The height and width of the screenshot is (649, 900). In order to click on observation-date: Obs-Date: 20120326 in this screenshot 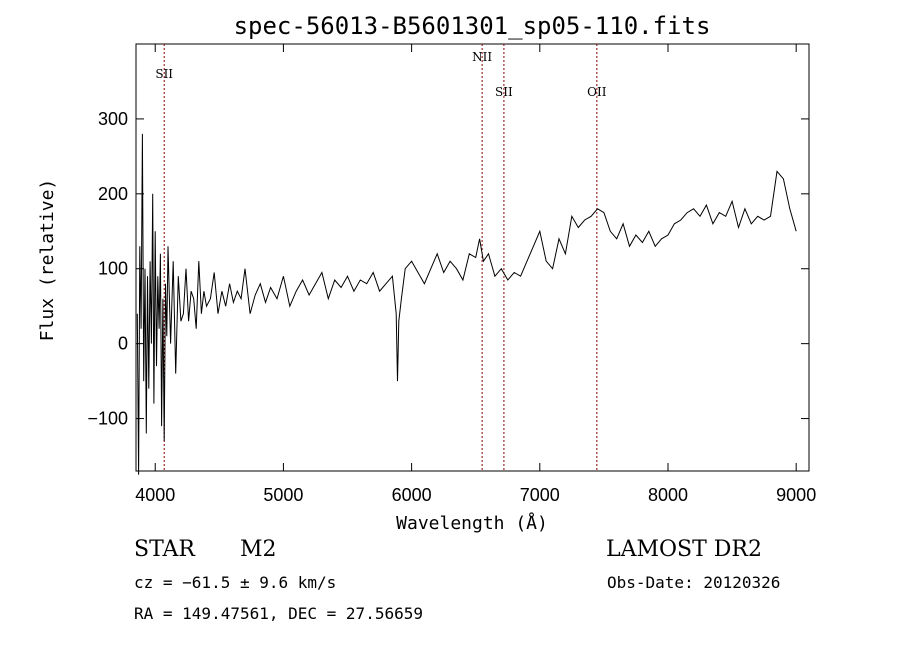, I will do `click(694, 582)`.